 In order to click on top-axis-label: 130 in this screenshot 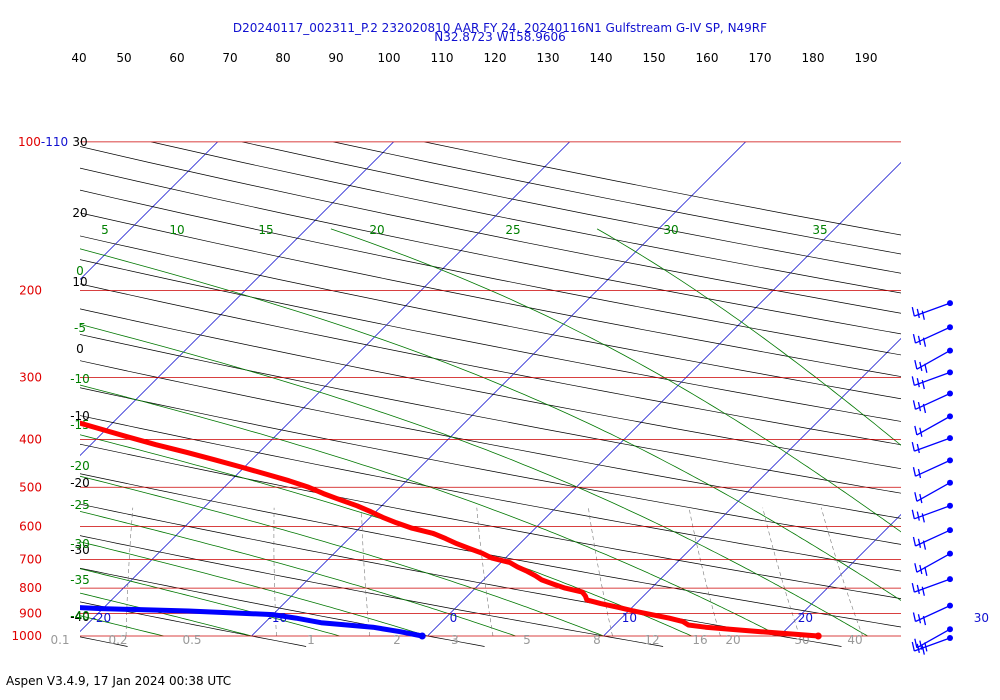, I will do `click(548, 58)`.